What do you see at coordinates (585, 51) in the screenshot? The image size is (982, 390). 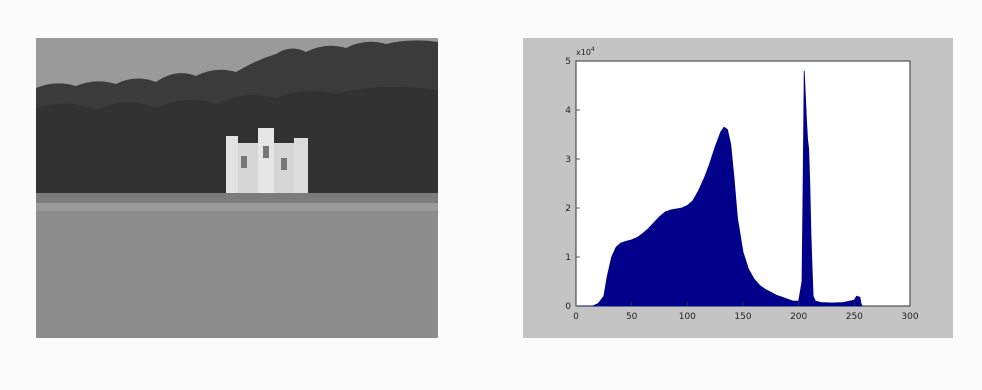 I see `y-multiplier-label: x104` at bounding box center [585, 51].